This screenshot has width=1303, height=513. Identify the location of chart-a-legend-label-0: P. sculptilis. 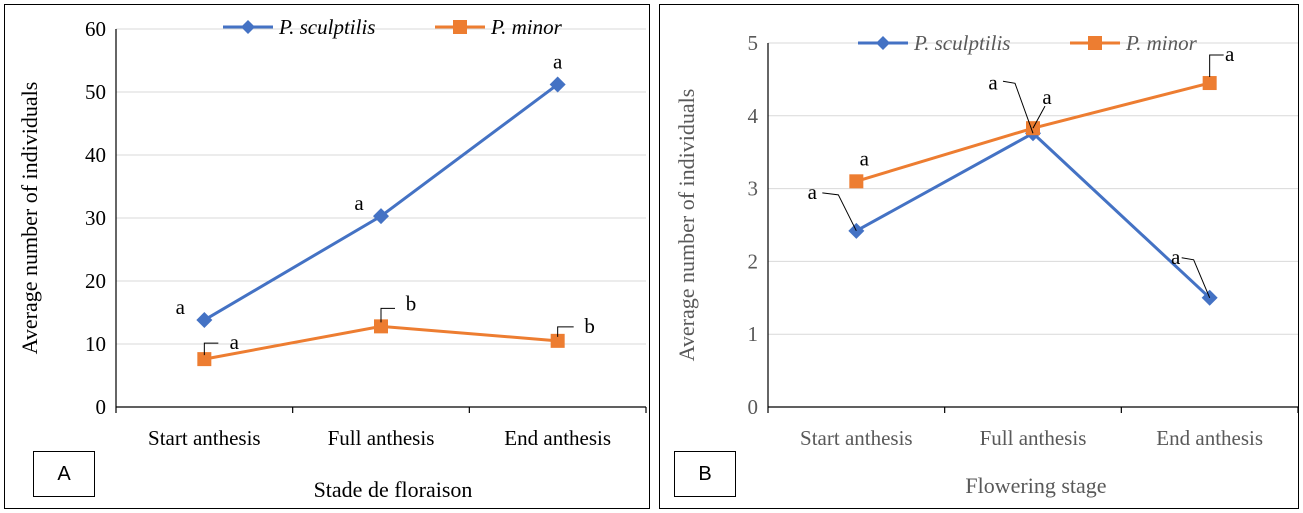
(326, 27).